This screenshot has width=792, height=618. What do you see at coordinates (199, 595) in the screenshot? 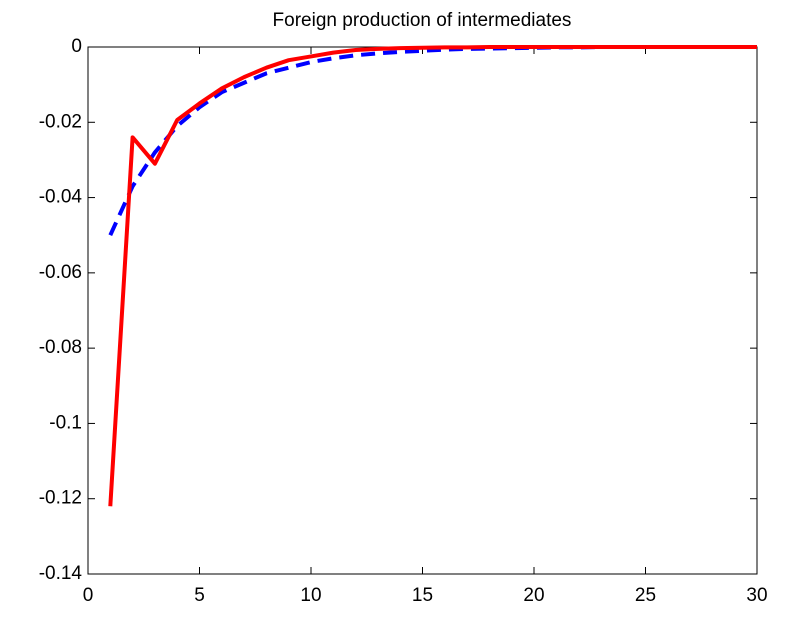
I see `x-tick-label: 5` at bounding box center [199, 595].